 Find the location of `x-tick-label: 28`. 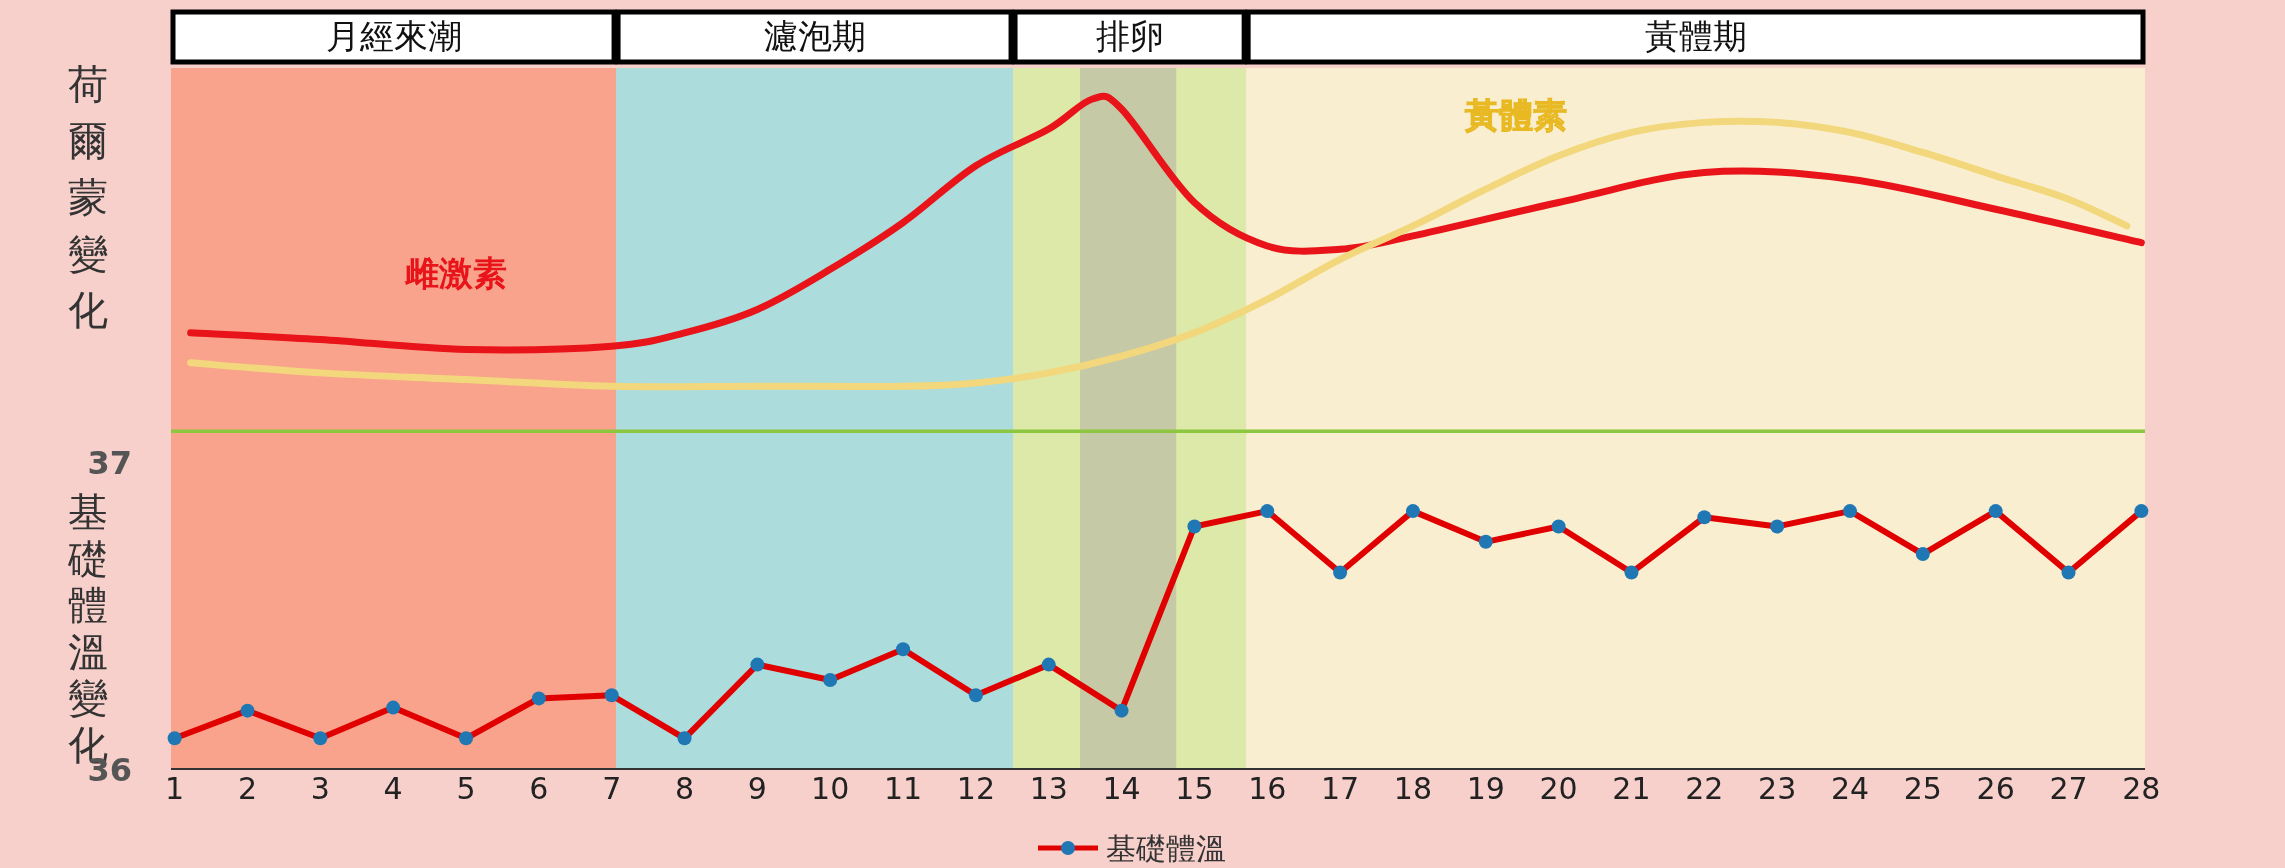

x-tick-label: 28 is located at coordinates (2141, 788).